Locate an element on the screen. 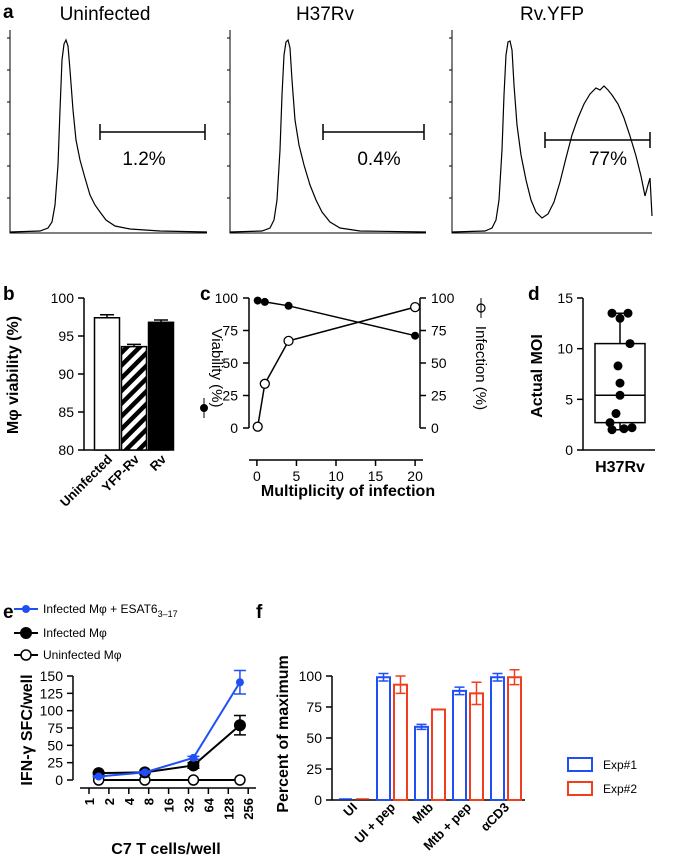 Image resolution: width=685 pixels, height=861 pixels. y-tick-label: 90 is located at coordinates (66, 374).